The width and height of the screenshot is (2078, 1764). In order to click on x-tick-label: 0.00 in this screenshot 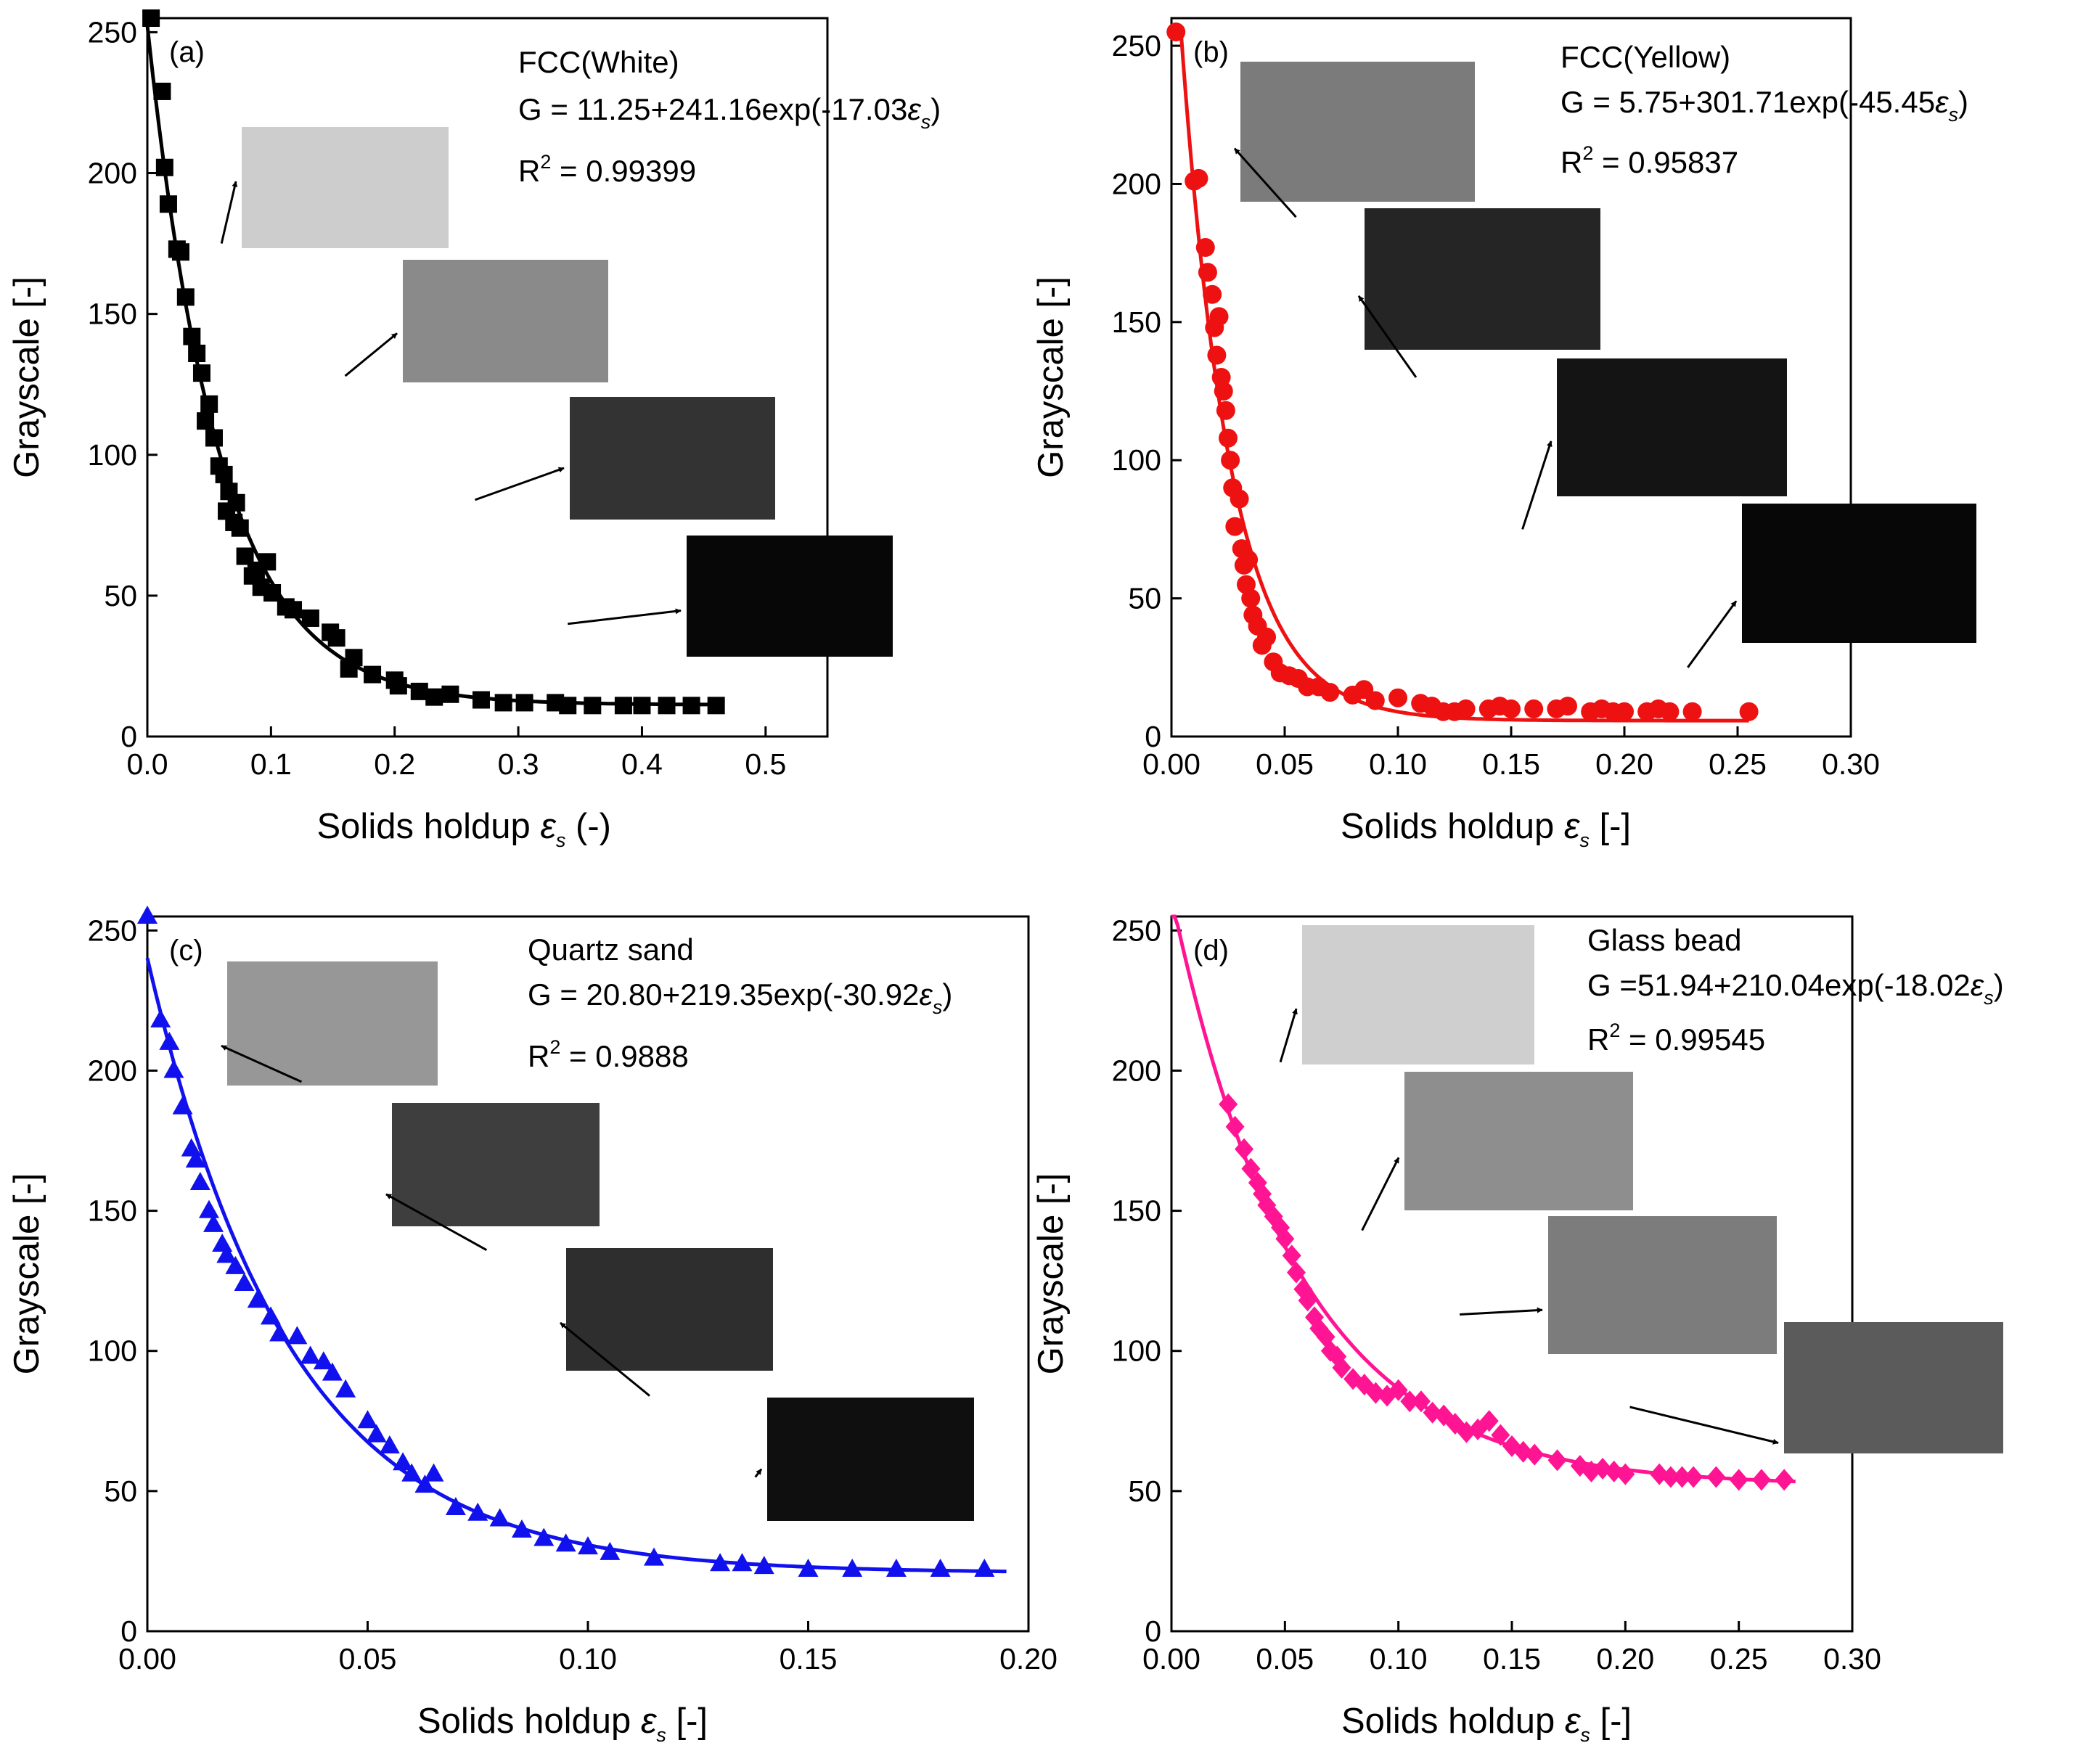, I will do `click(1171, 764)`.